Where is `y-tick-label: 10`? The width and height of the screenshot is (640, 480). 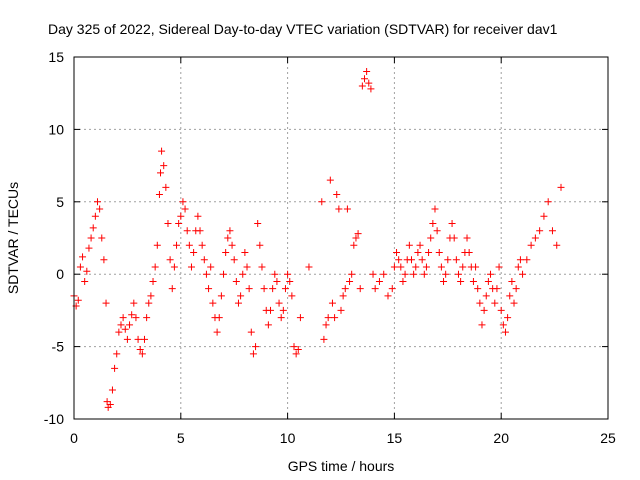 y-tick-label: 10 is located at coordinates (56, 129).